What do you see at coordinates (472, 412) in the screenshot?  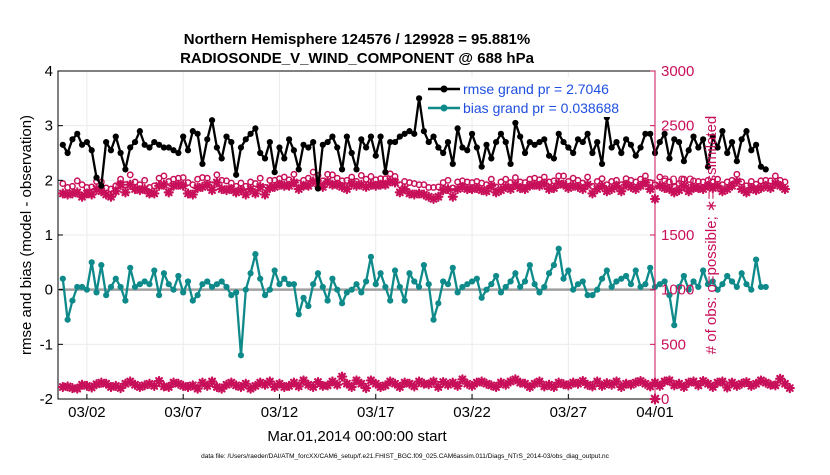 I see `x-tick-label: 03/22` at bounding box center [472, 412].